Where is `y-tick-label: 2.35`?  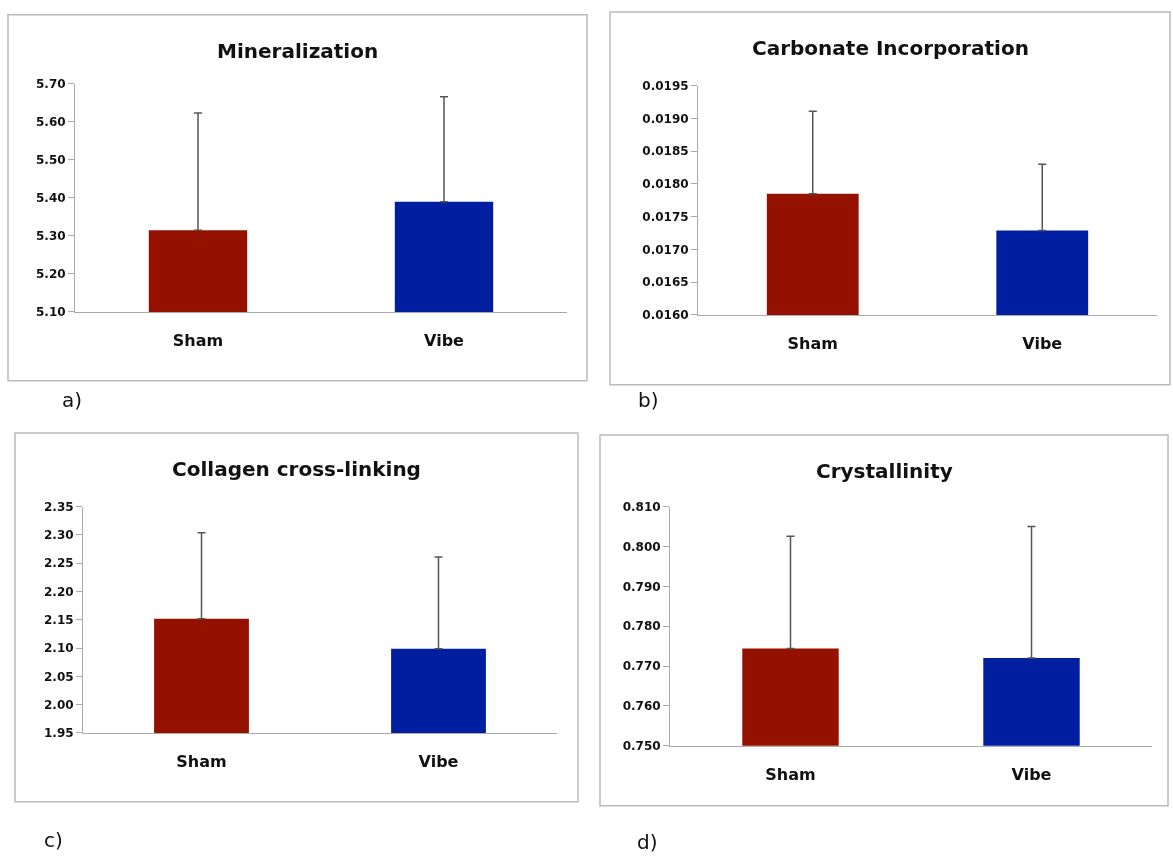 y-tick-label: 2.35 is located at coordinates (58, 506).